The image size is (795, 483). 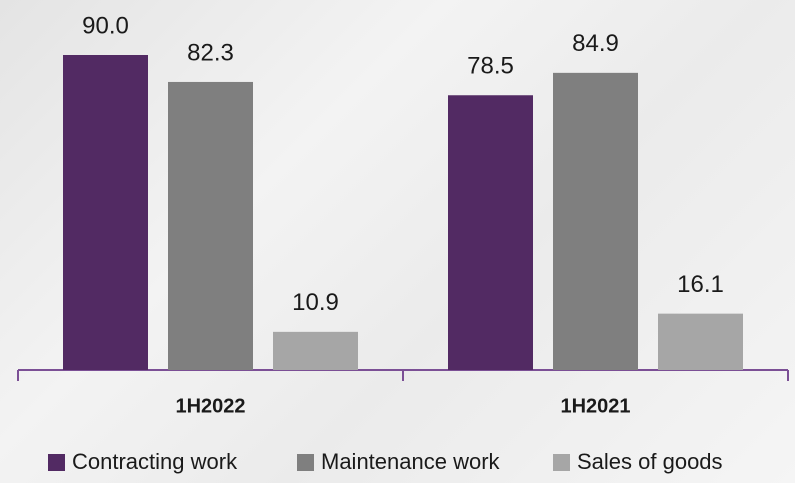 I want to click on legend-label: Contracting work, so click(x=155, y=461).